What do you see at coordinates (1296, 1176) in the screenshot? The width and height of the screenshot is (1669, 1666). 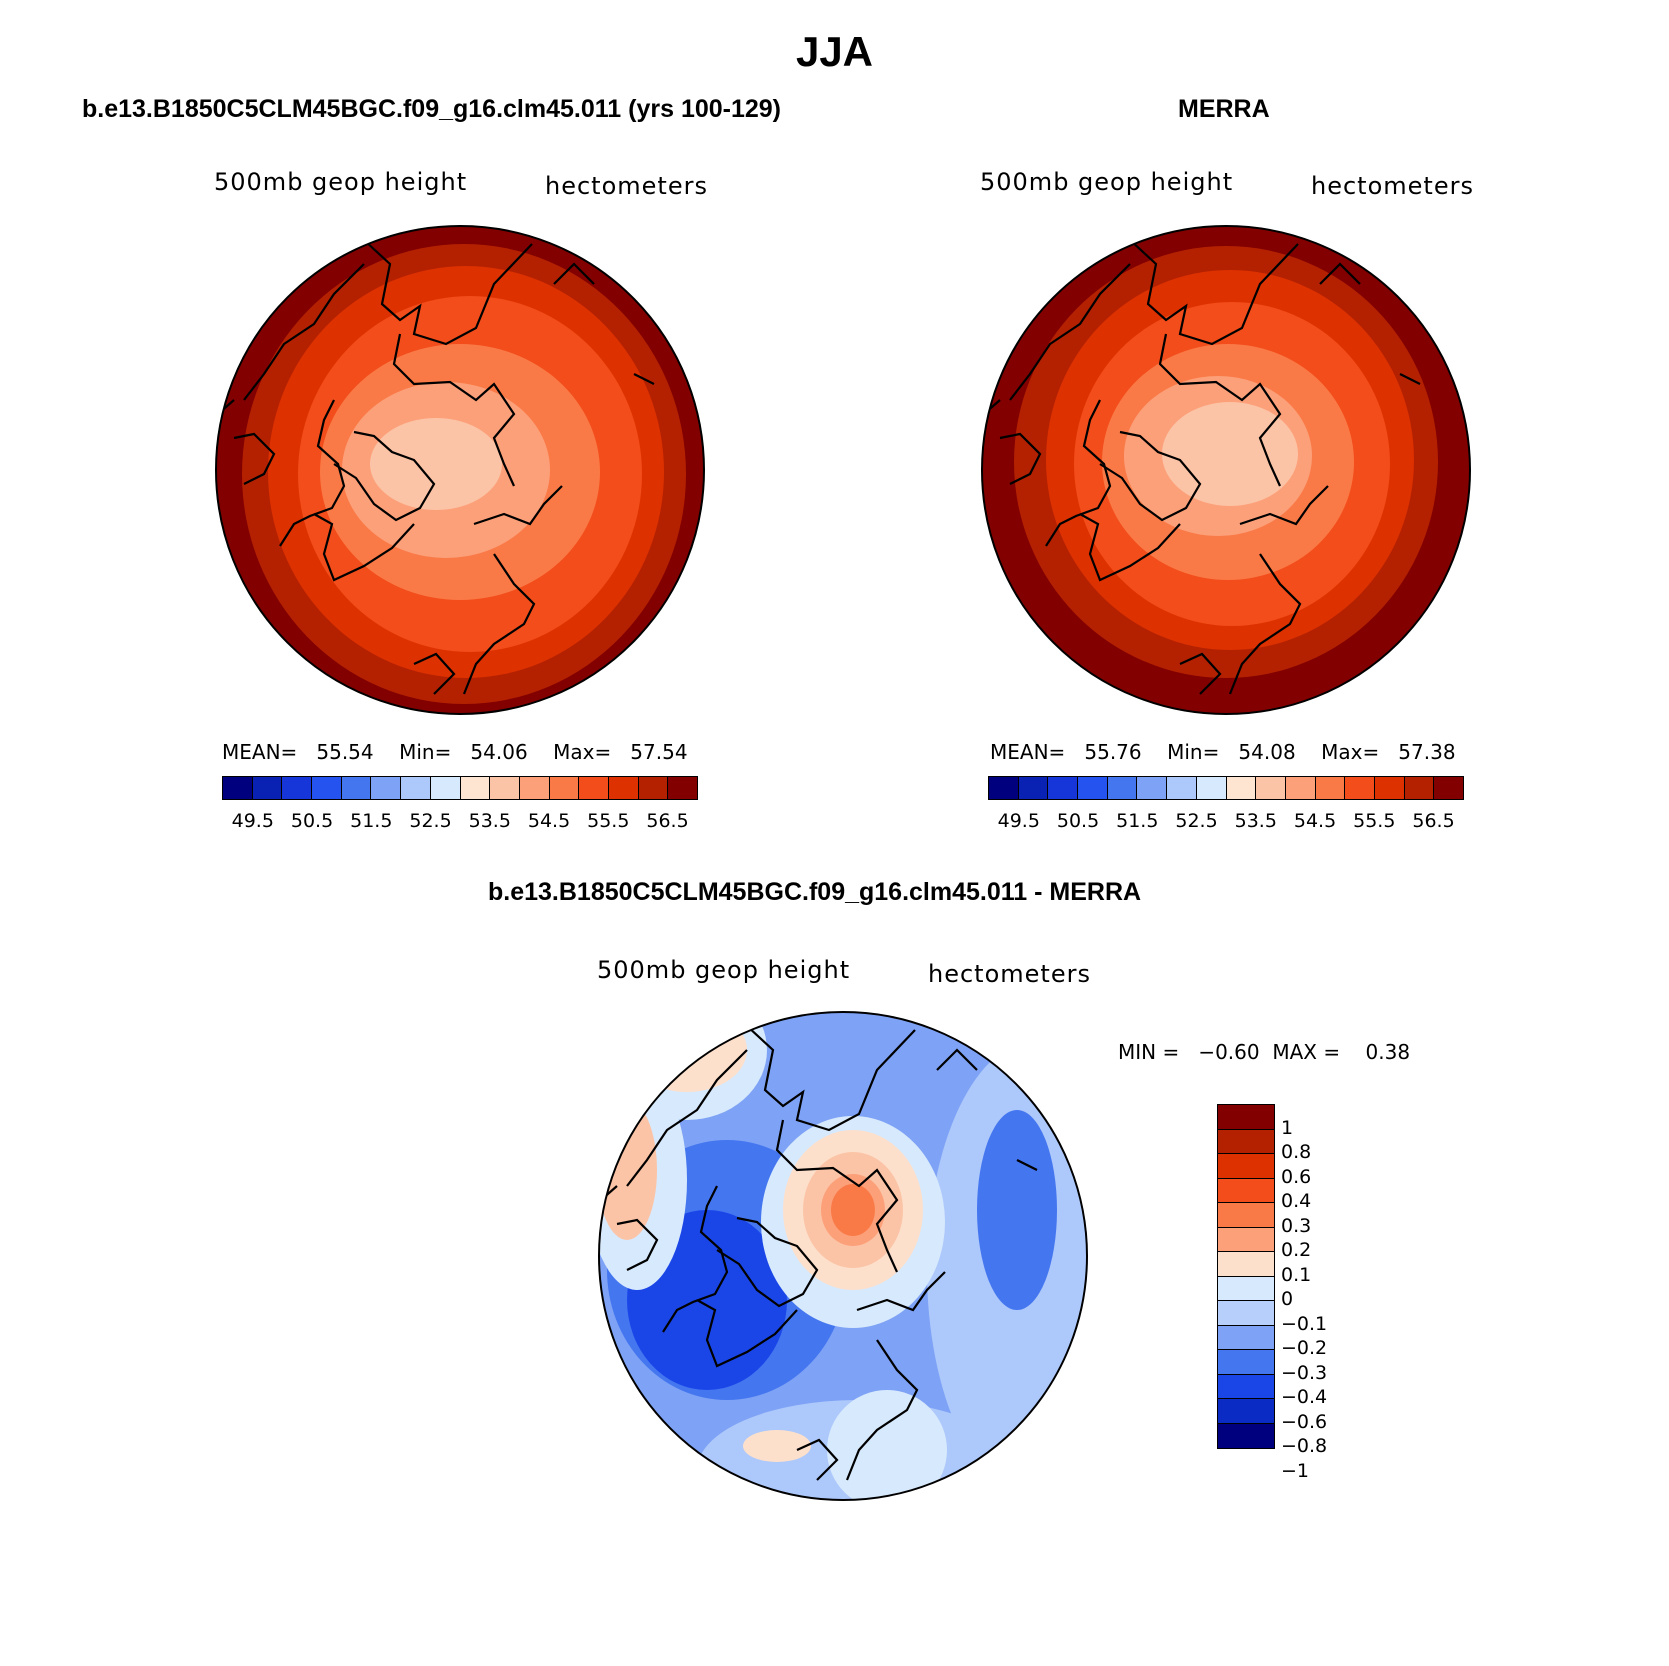 I see `diff-colorbar-label: 0.6` at bounding box center [1296, 1176].